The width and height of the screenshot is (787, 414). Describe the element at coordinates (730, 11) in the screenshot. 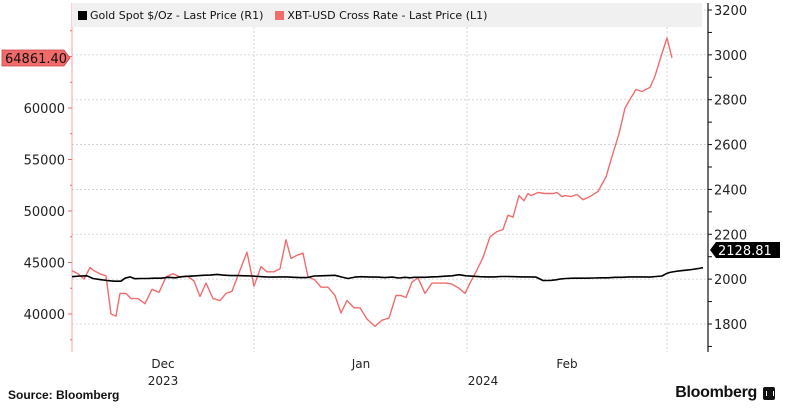

I see `svg-text: 3200` at that location.